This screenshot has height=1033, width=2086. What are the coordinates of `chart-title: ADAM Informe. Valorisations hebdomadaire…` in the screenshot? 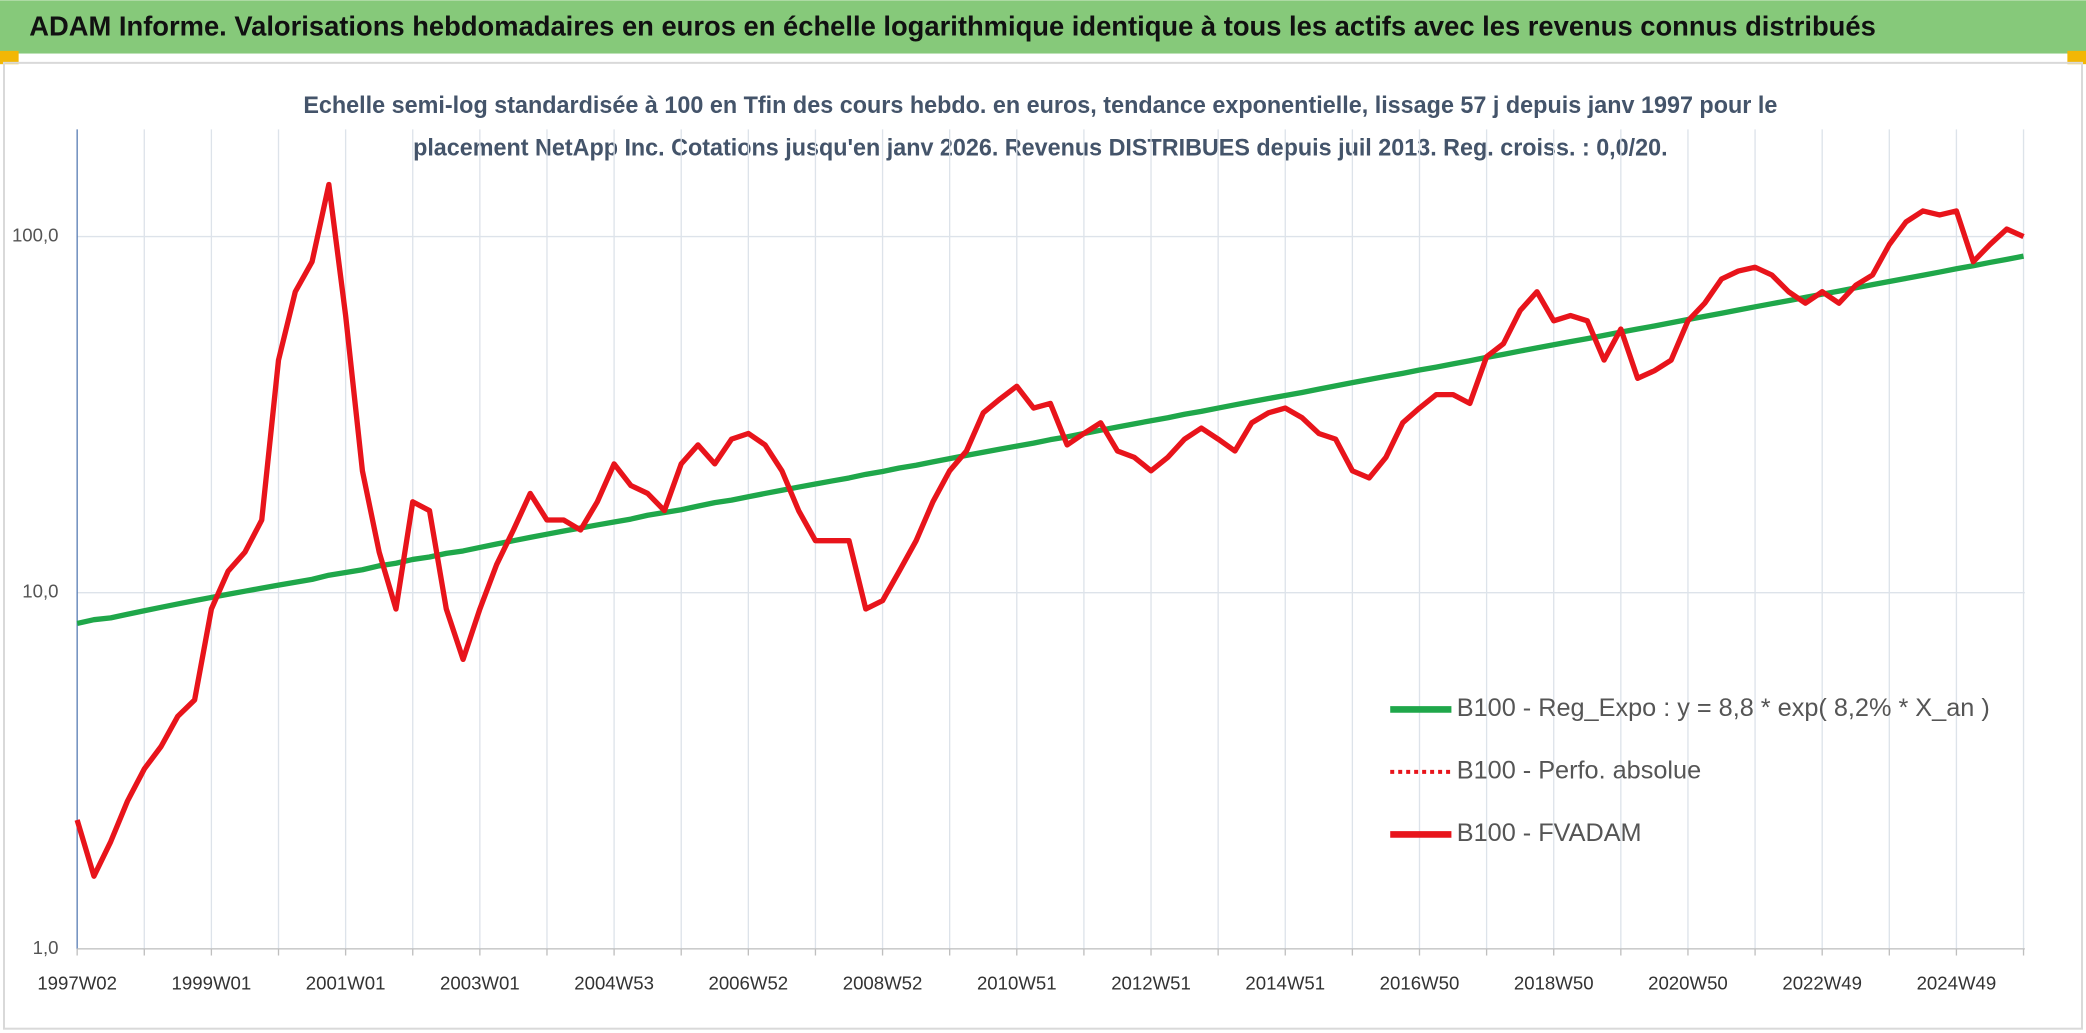 It's located at (952, 26).